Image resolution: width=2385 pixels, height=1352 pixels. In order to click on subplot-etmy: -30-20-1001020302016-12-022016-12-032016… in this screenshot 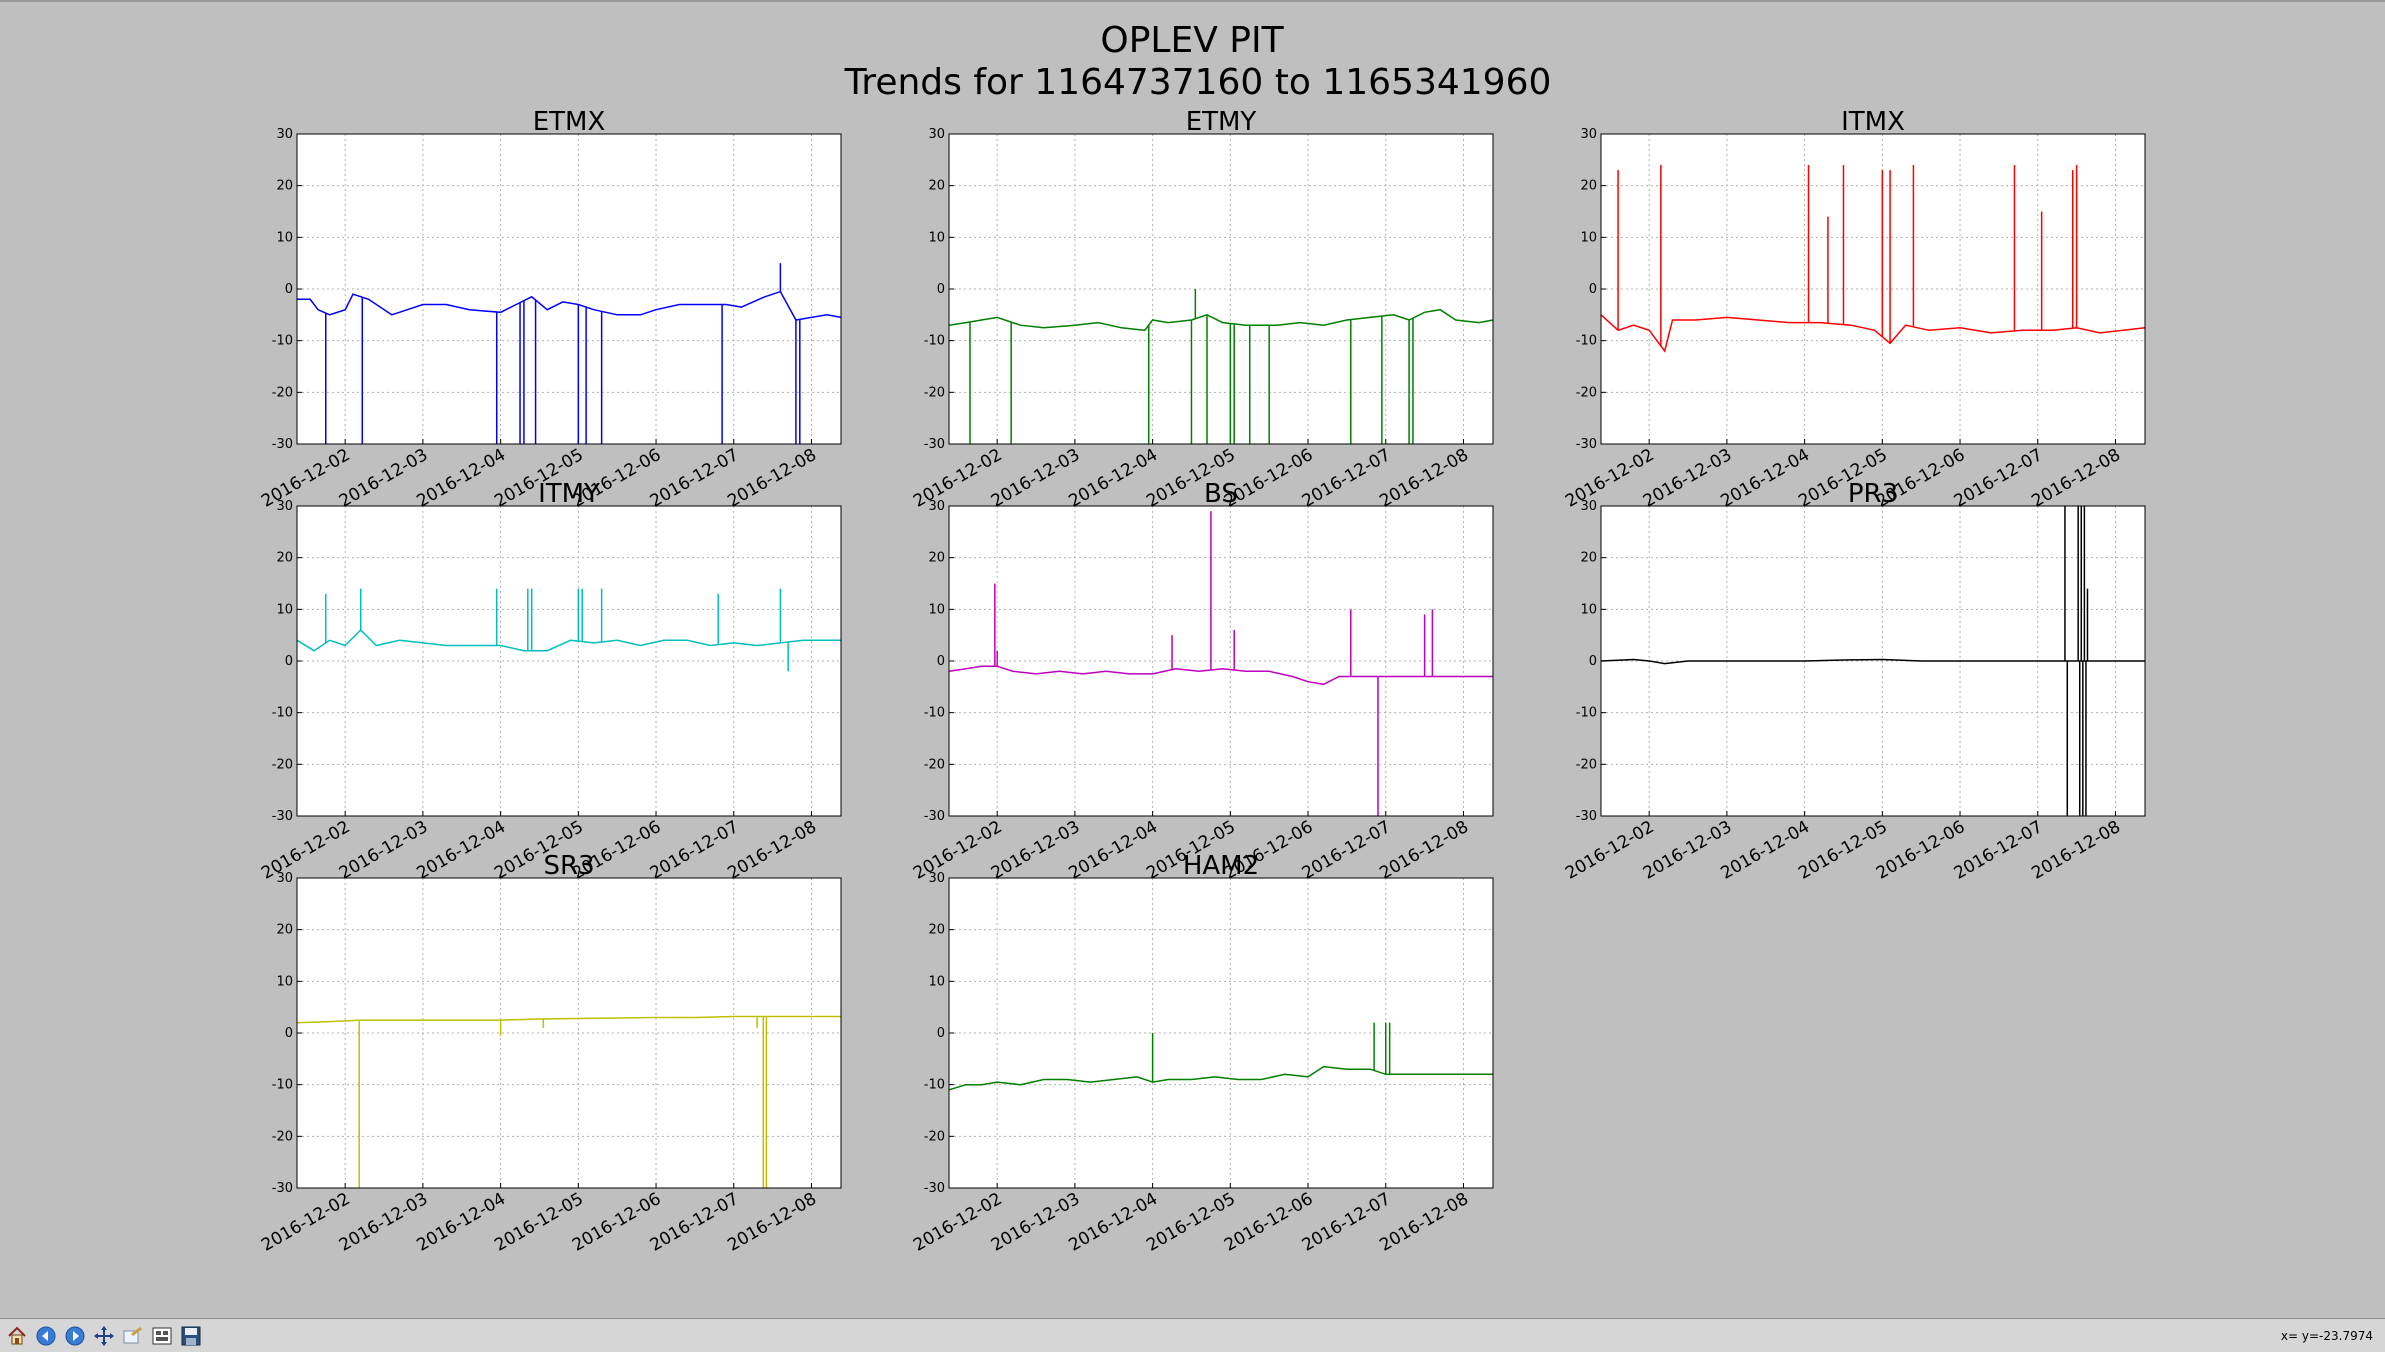, I will do `click(1202, 309)`.